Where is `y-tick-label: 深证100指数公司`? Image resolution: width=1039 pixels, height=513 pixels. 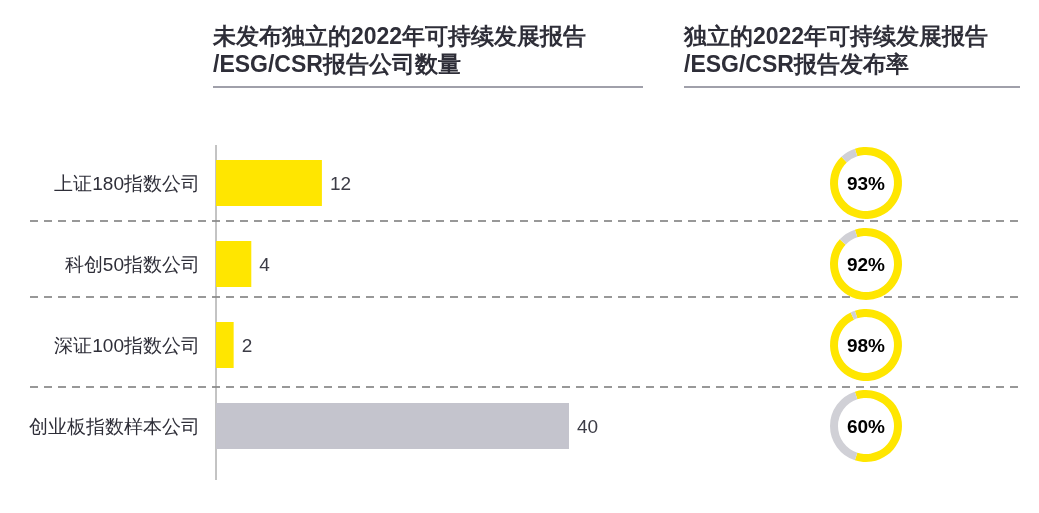
y-tick-label: 深证100指数公司 is located at coordinates (127, 345).